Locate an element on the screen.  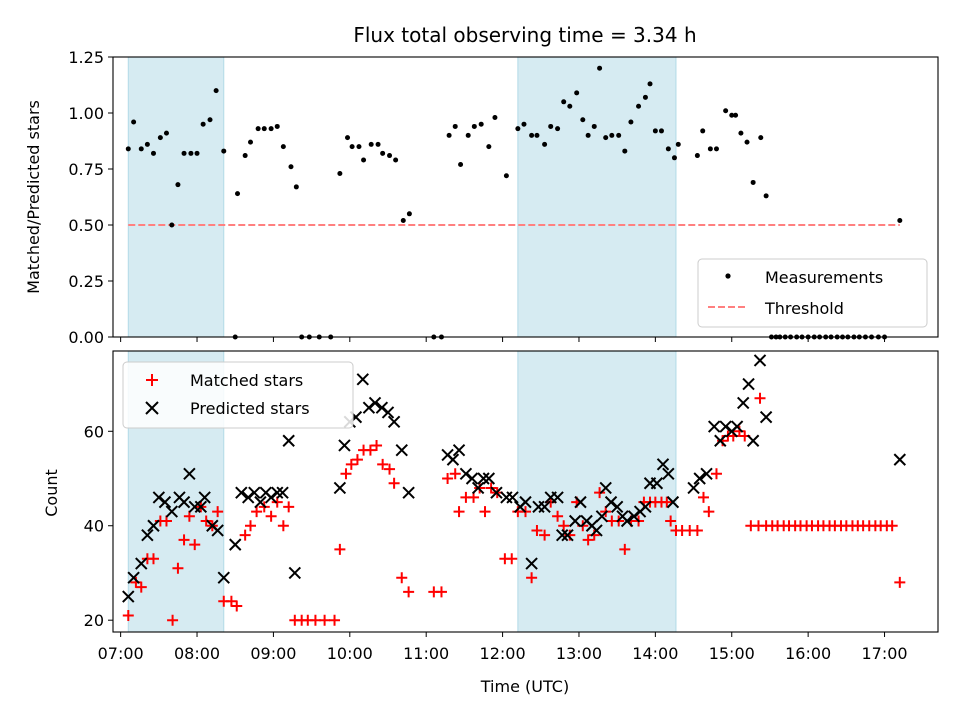
top-y-axis: 0.00 0.25 0.50 0.75 1.00 1.25 is located at coordinates (90, 197).